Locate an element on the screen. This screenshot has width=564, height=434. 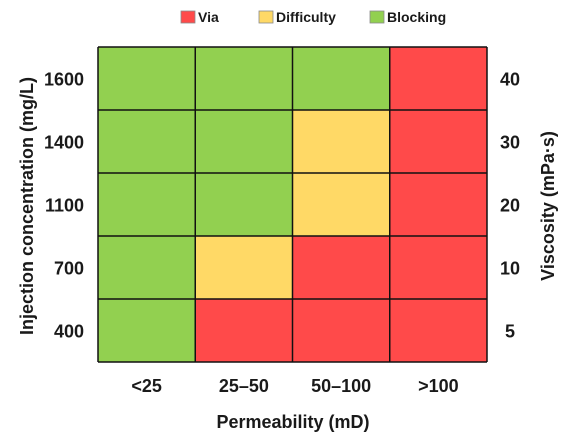
heatmap-cell-1400->100 is located at coordinates (438, 141).